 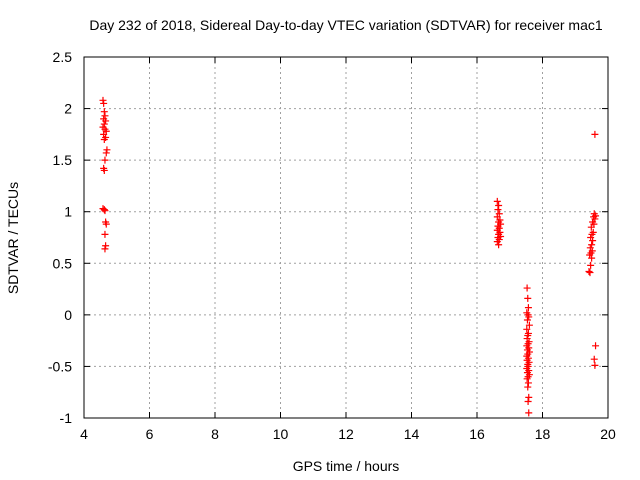 What do you see at coordinates (68, 109) in the screenshot?
I see `y-tick-label: 2` at bounding box center [68, 109].